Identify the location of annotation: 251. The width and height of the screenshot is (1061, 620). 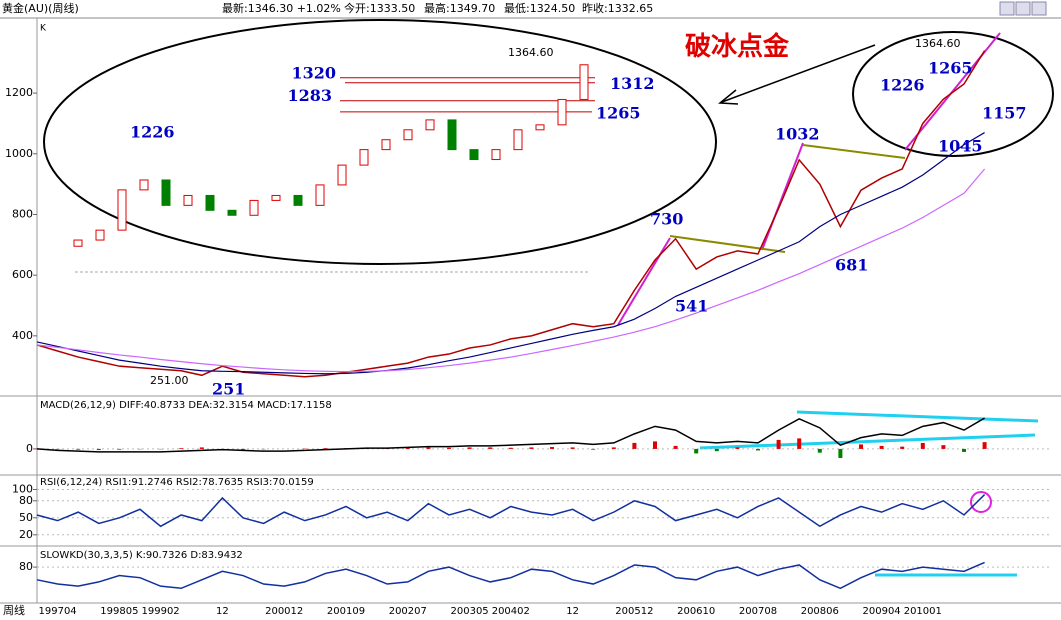
(228, 389).